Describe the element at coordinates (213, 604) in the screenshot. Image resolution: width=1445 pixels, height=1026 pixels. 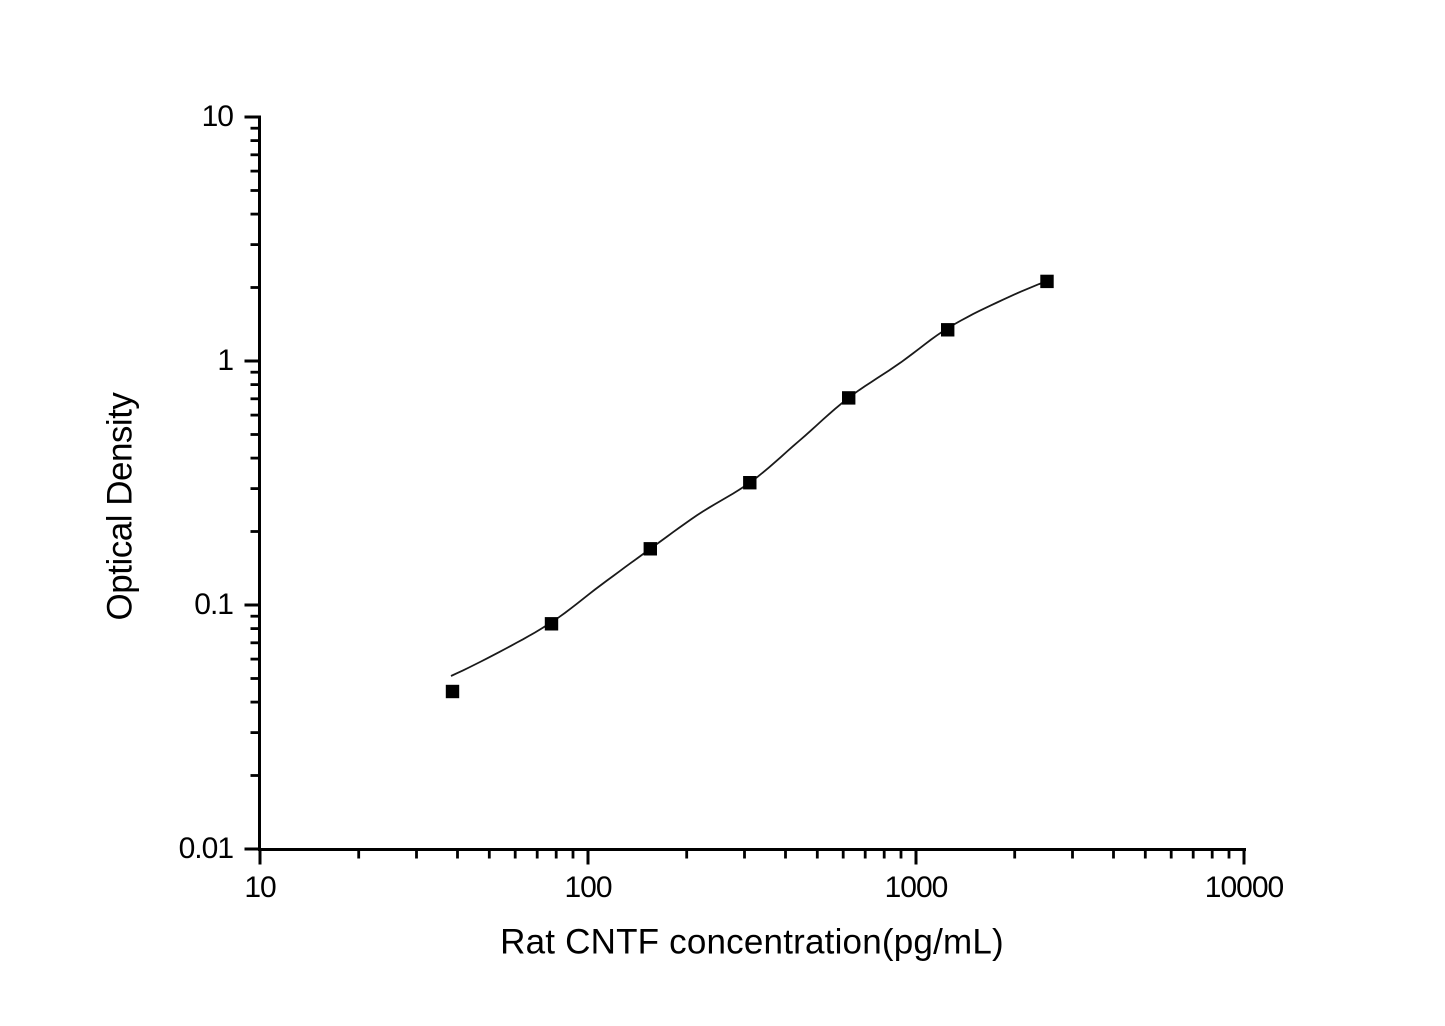
I see `svg-text: 0.1` at that location.